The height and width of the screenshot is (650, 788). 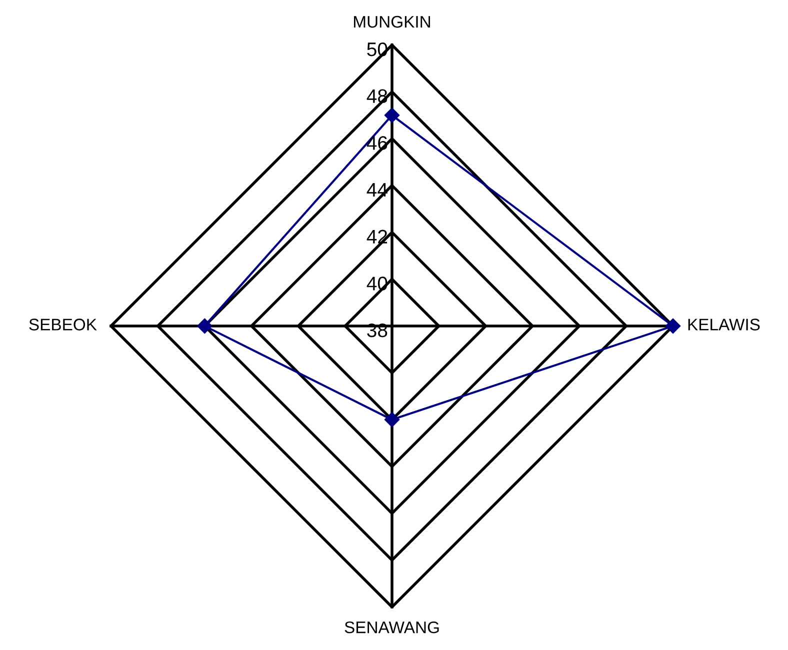 I want to click on spoke-label: MUNGKIN, so click(x=392, y=22).